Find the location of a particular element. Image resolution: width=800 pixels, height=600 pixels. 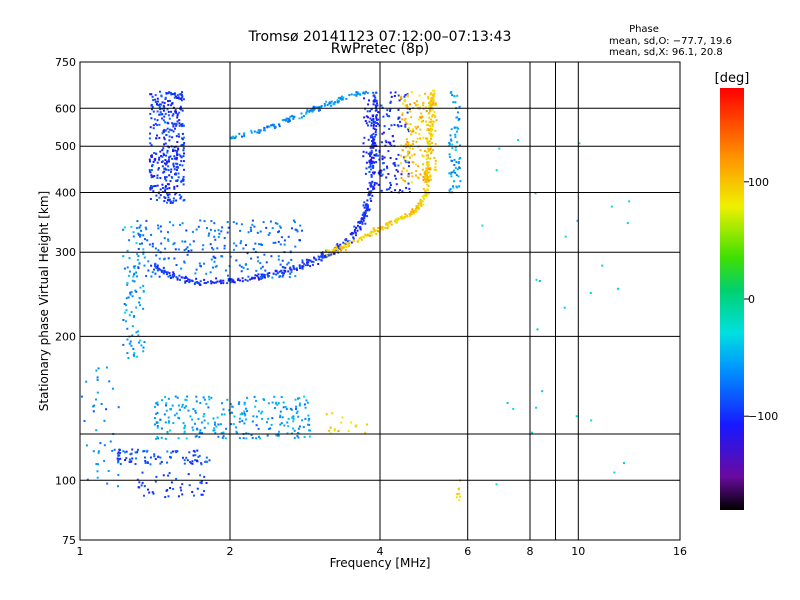

colorbar-tick-label: 100 is located at coordinates (758, 182).